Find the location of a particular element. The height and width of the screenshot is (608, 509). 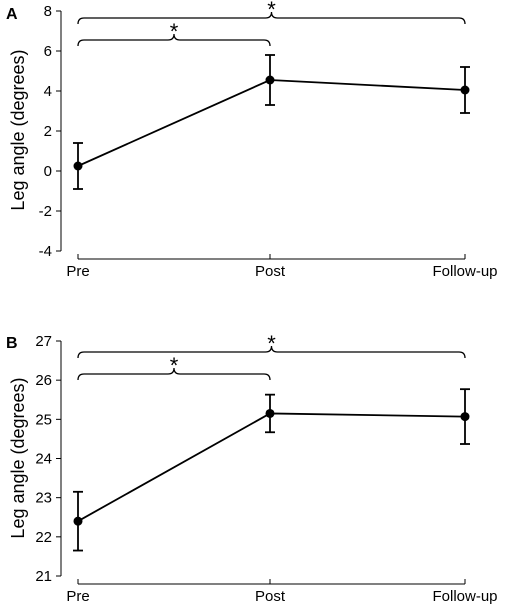

y-tick-label: 25 is located at coordinates (43, 419).